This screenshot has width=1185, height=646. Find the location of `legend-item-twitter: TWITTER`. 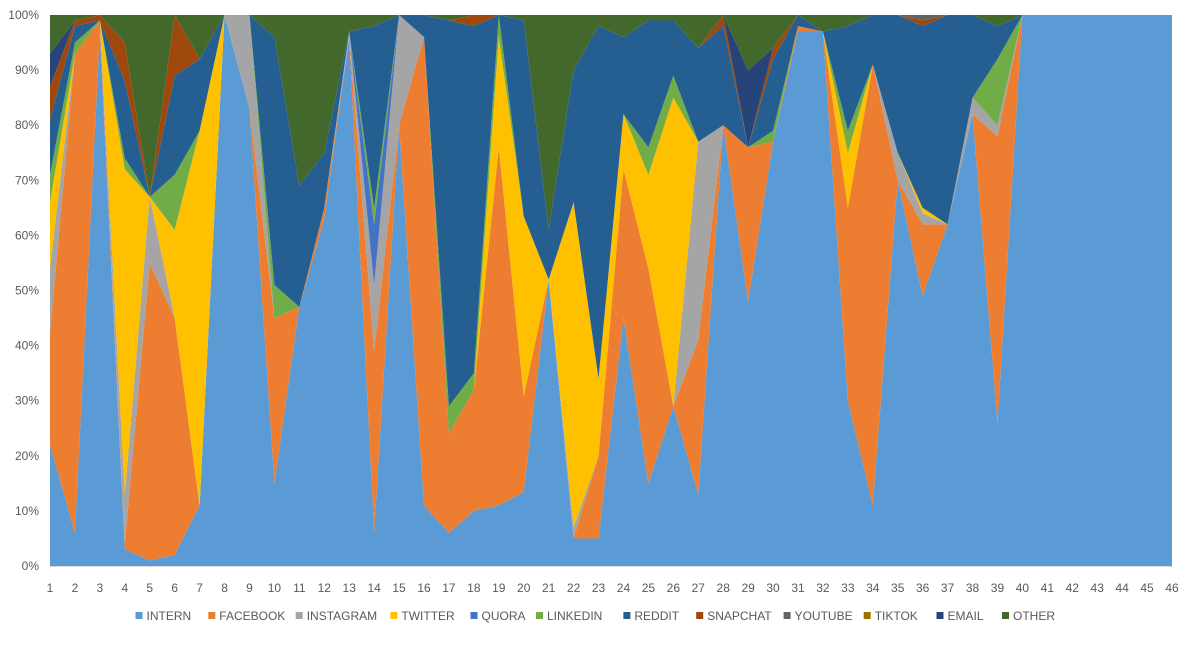

legend-item-twitter: TWITTER is located at coordinates (422, 616).